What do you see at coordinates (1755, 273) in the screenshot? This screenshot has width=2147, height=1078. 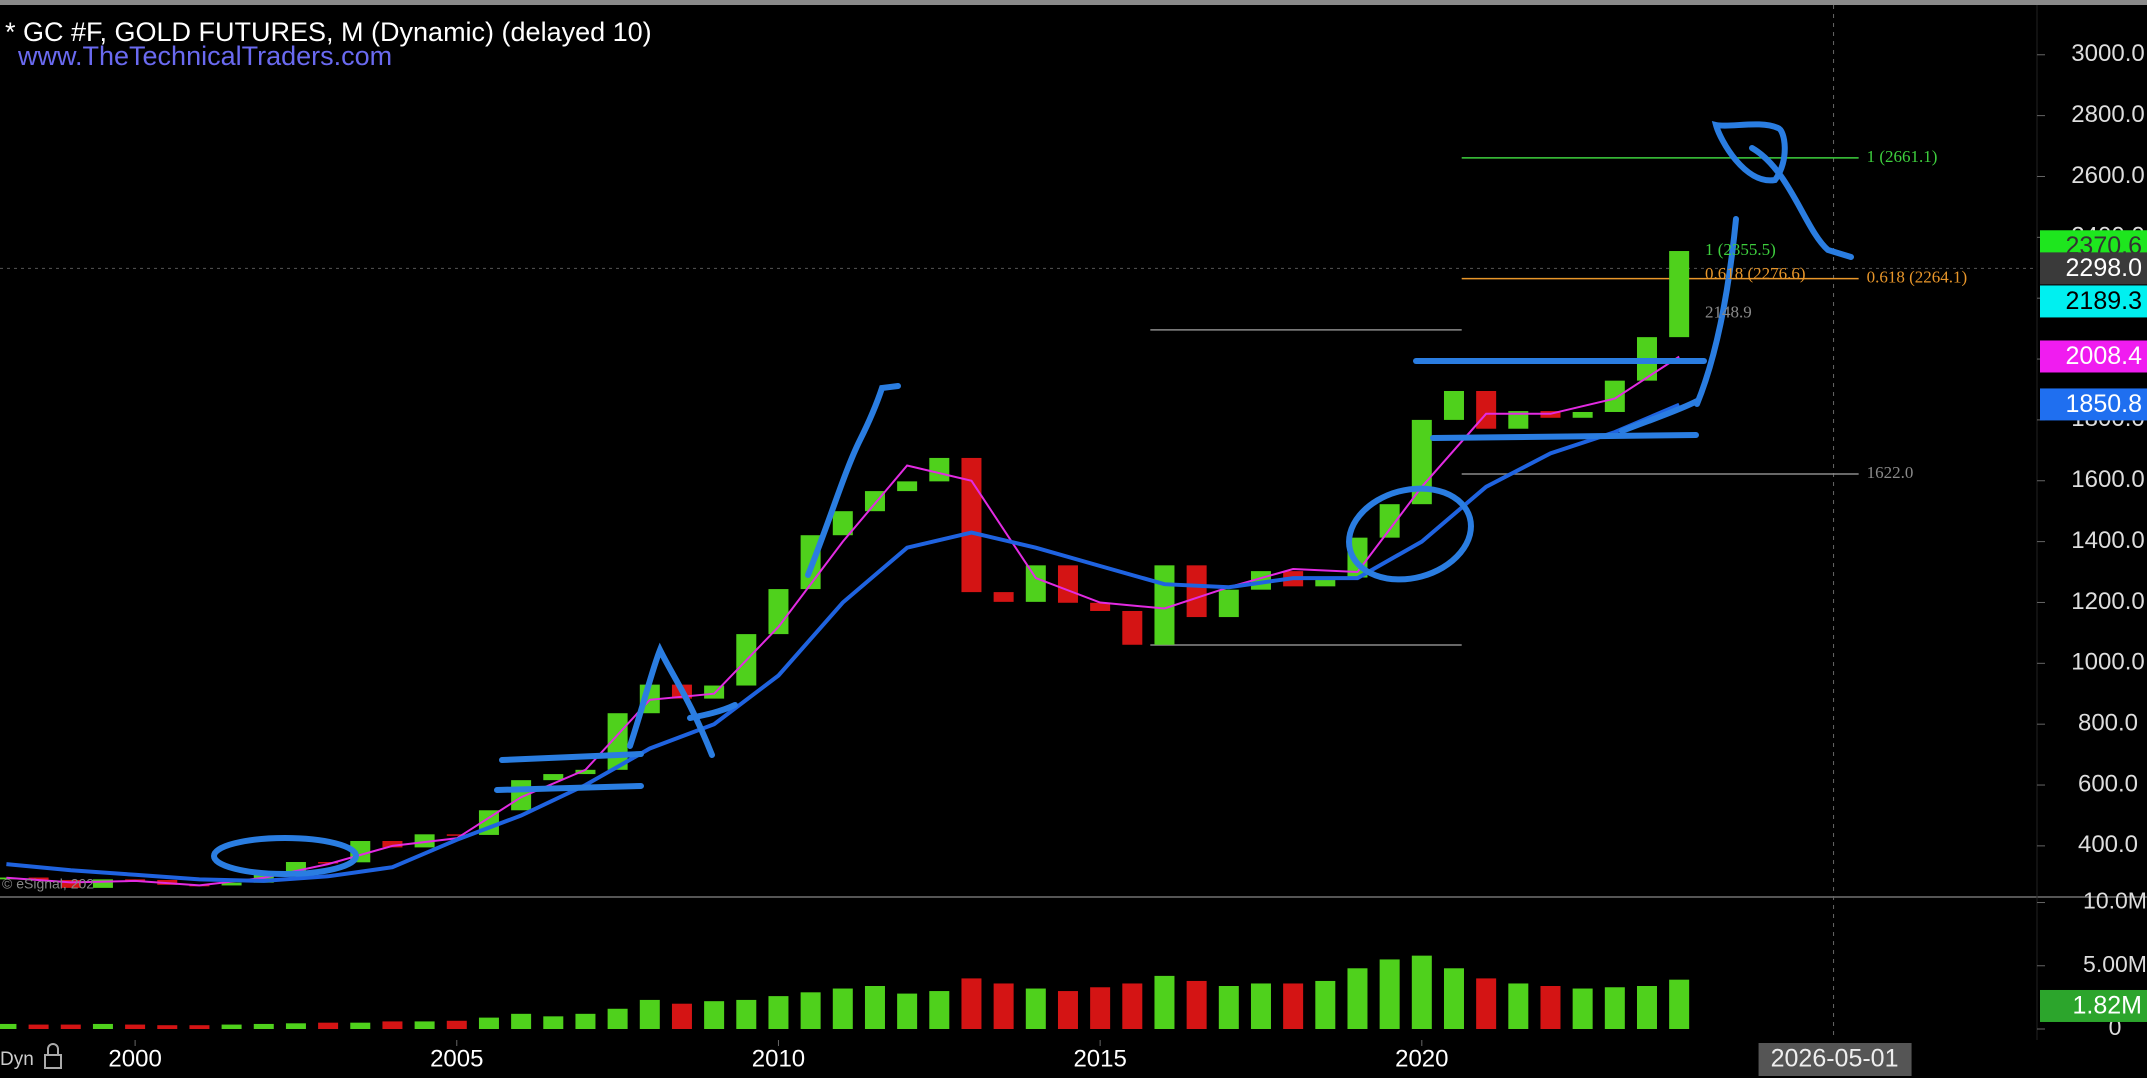 I see `level-label: 0.618 (2276.6)` at bounding box center [1755, 273].